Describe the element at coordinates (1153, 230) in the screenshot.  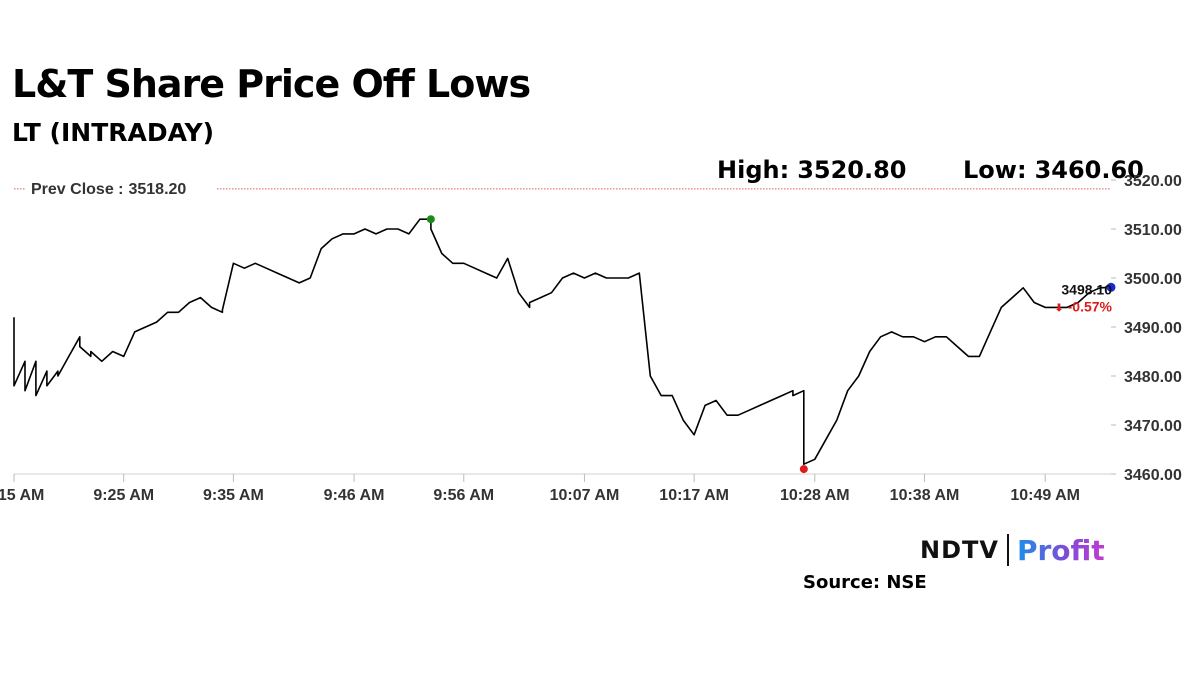
I see `y-tick-label: 3510.00` at that location.